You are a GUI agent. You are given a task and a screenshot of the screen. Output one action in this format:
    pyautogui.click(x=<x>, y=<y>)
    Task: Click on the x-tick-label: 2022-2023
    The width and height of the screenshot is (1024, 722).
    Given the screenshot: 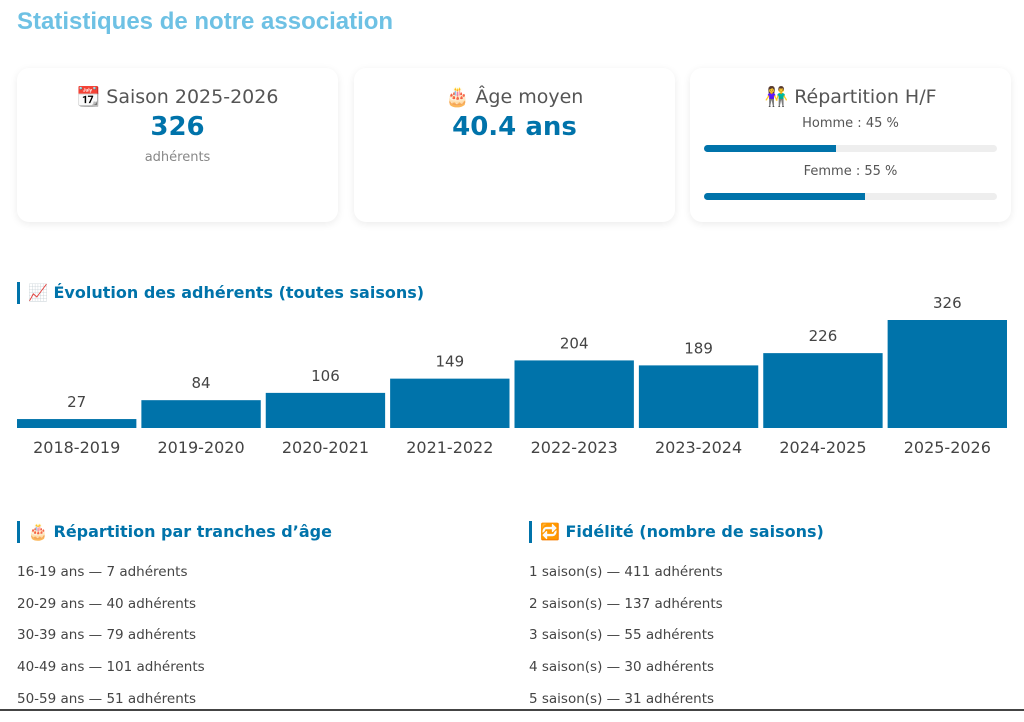 What is the action you would take?
    pyautogui.click(x=574, y=447)
    